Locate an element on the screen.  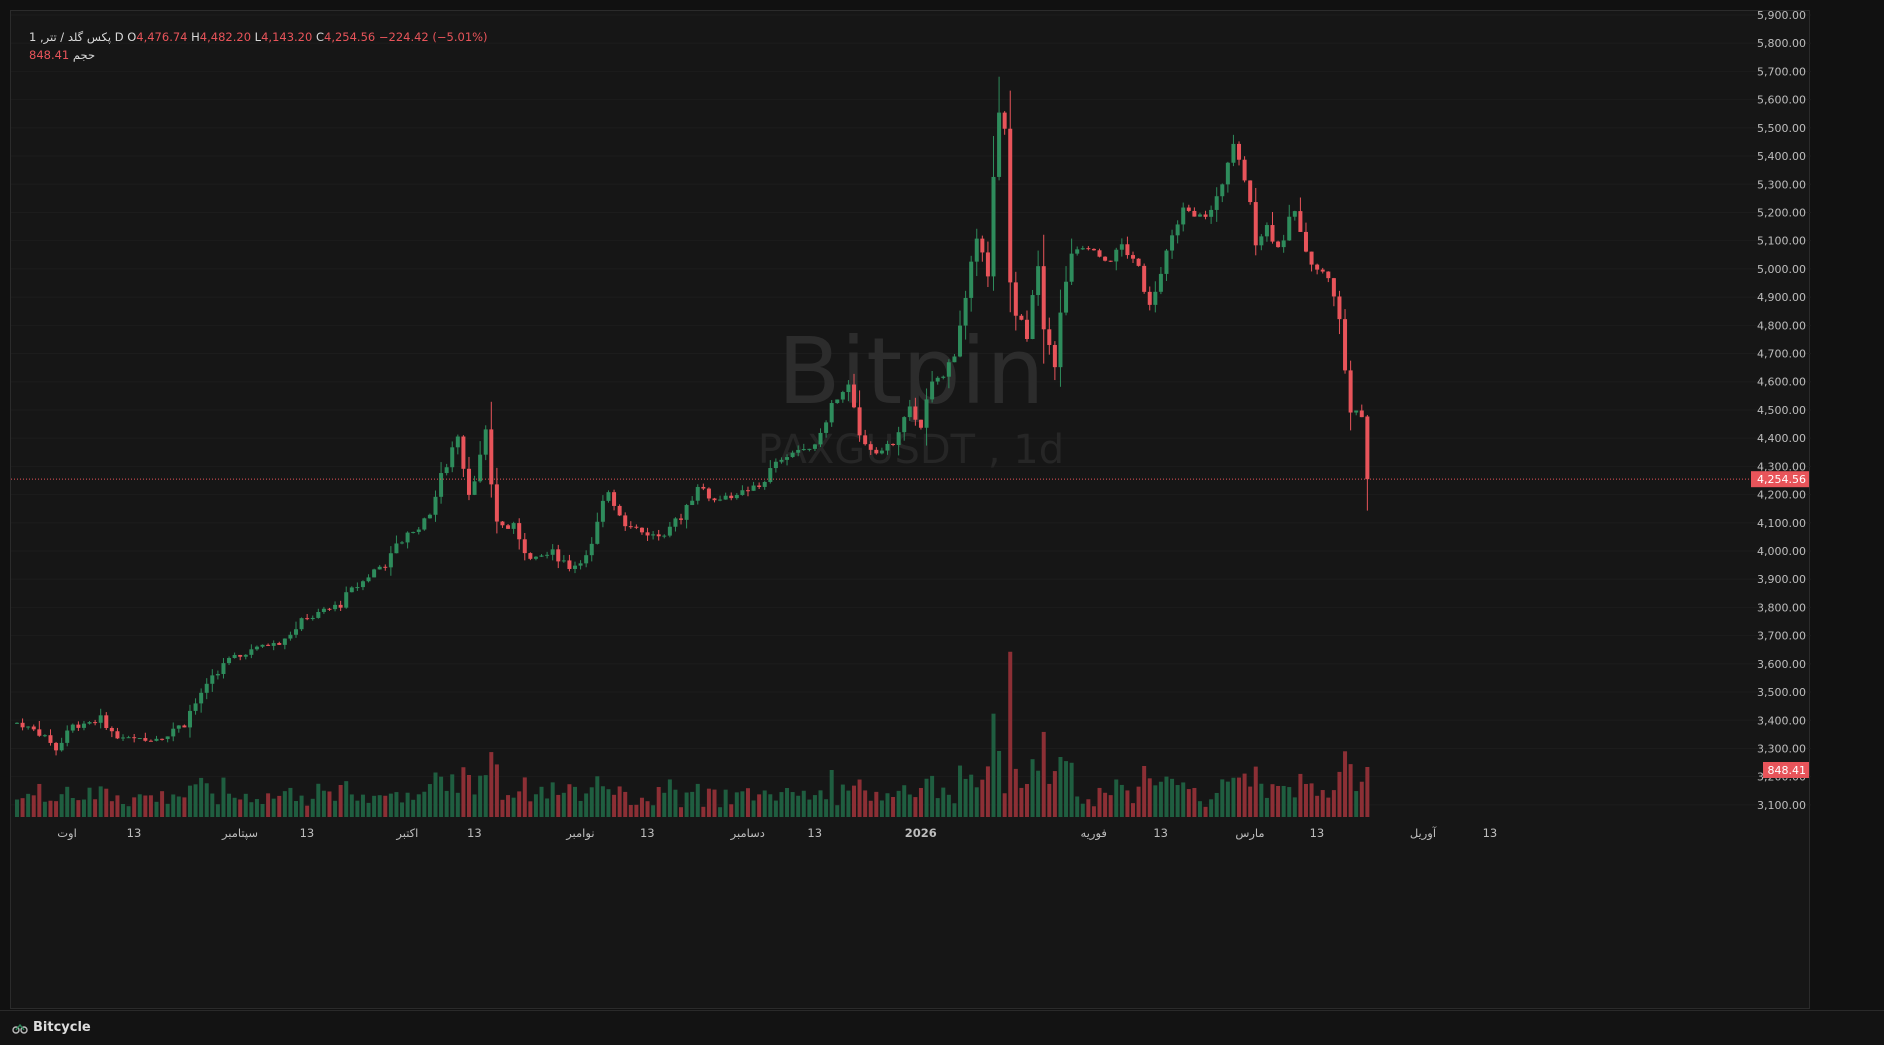
x-tick-label: نوامبر is located at coordinates (579, 833).